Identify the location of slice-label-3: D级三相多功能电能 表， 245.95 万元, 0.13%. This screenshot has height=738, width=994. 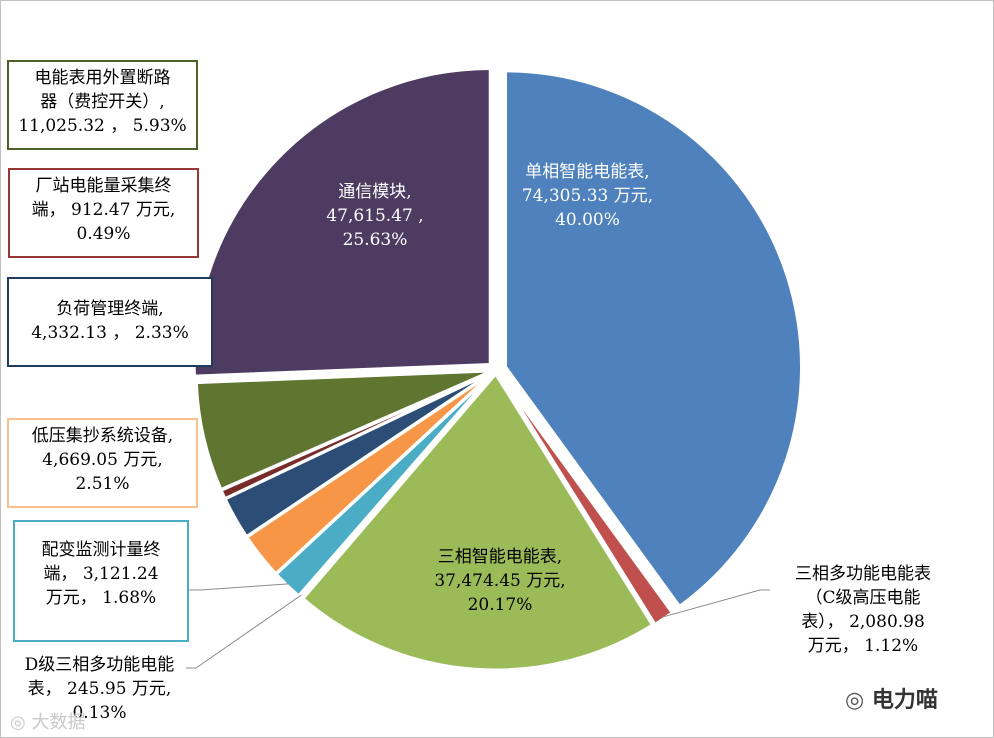
(99, 689).